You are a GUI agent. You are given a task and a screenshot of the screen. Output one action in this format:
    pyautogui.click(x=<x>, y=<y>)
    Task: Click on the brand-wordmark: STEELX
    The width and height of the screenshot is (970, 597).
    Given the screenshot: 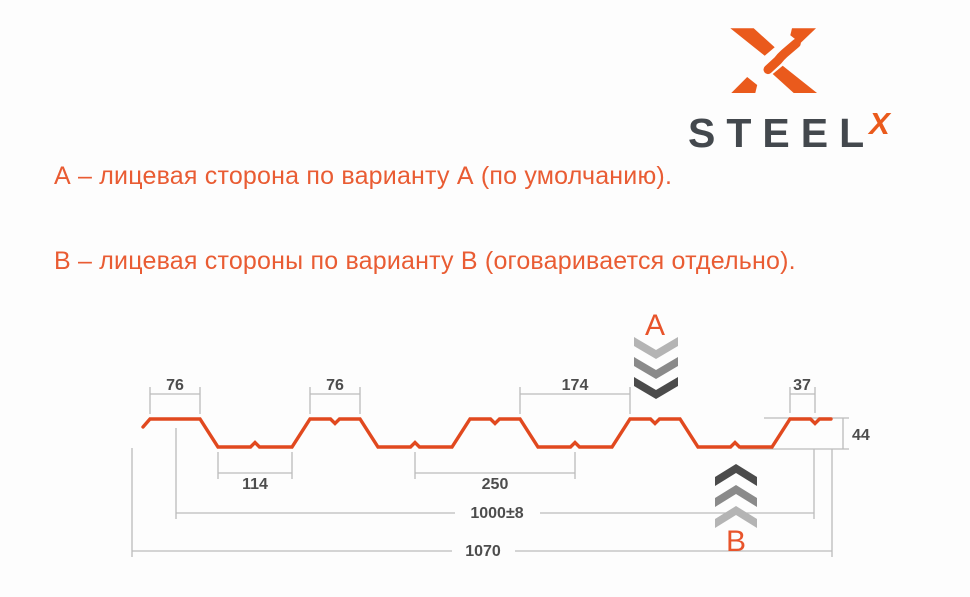 What is the action you would take?
    pyautogui.click(x=792, y=131)
    